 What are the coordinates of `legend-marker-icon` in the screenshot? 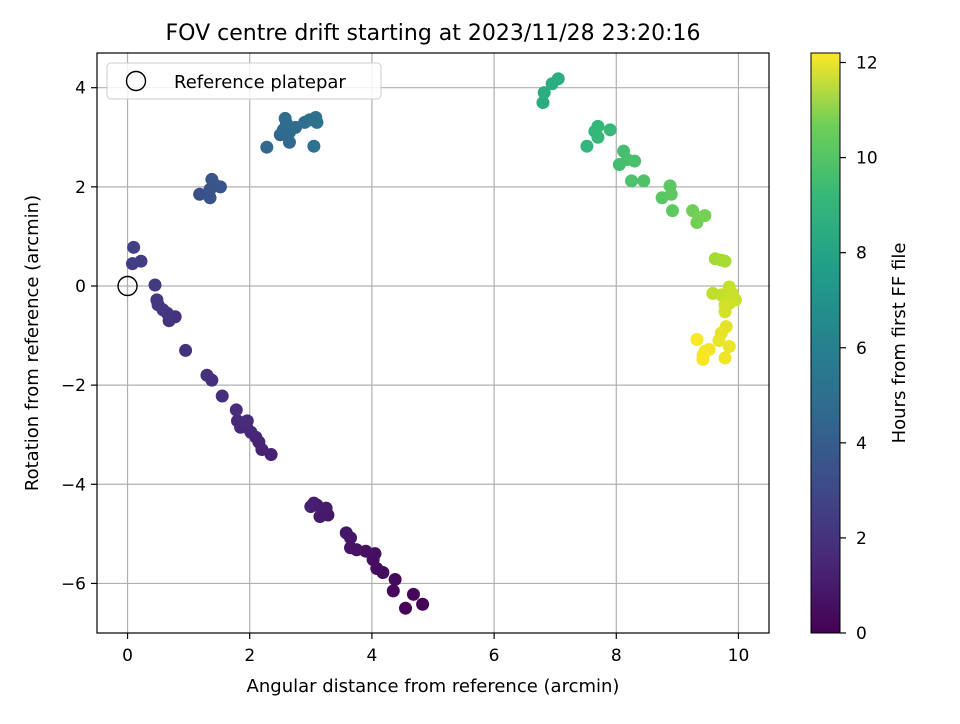 It's located at (136, 81).